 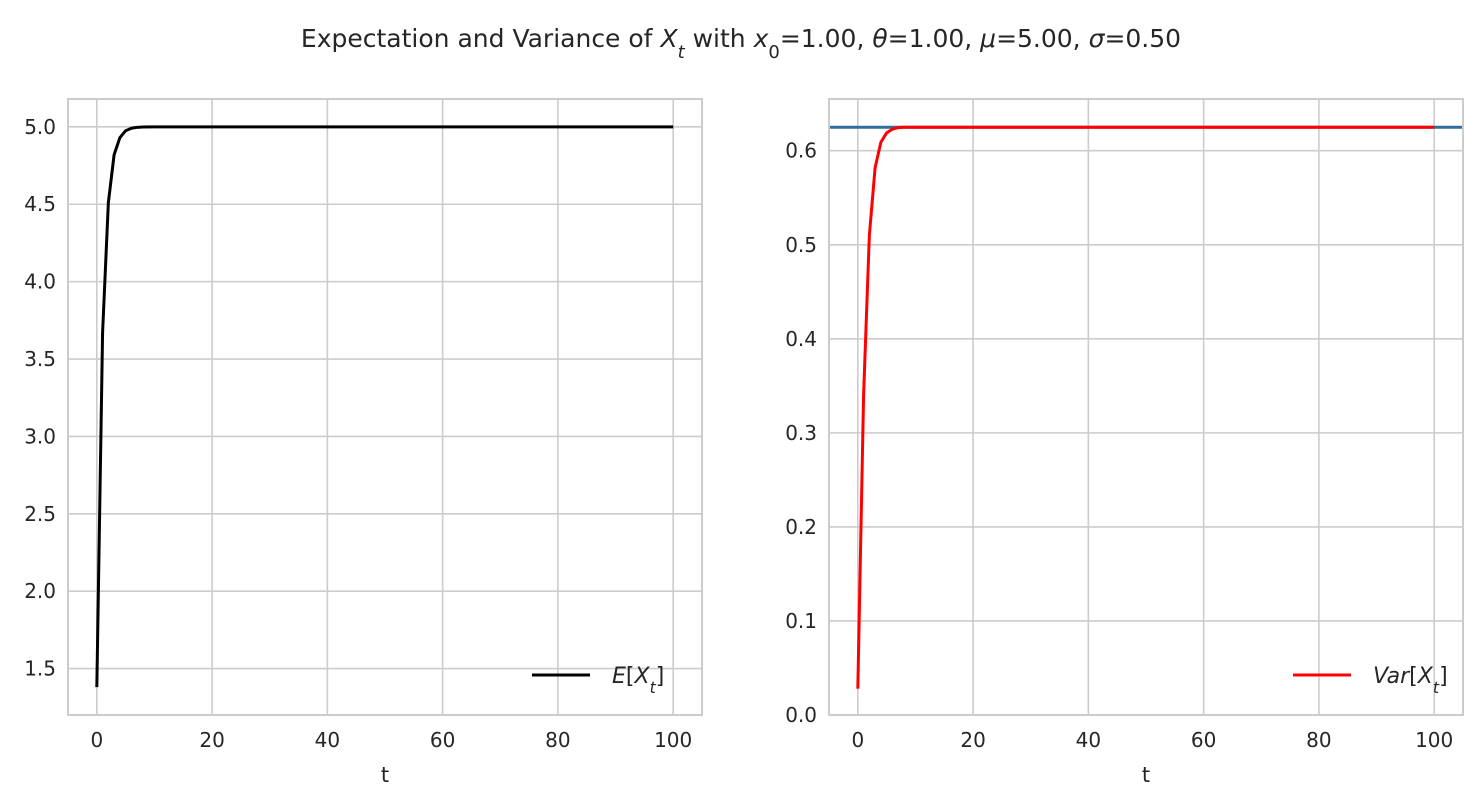 I want to click on y-tick-label: 0.4, so click(x=801, y=339).